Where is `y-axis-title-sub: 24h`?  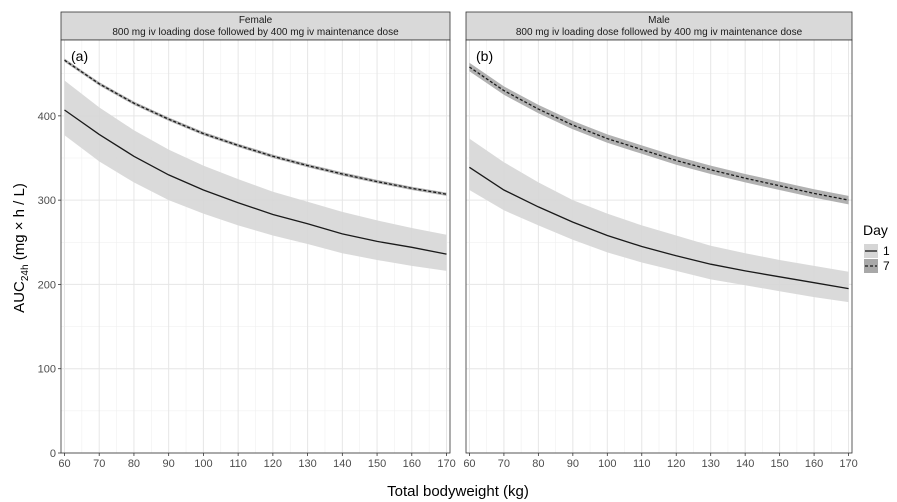 y-axis-title-sub: 24h is located at coordinates (25, 272).